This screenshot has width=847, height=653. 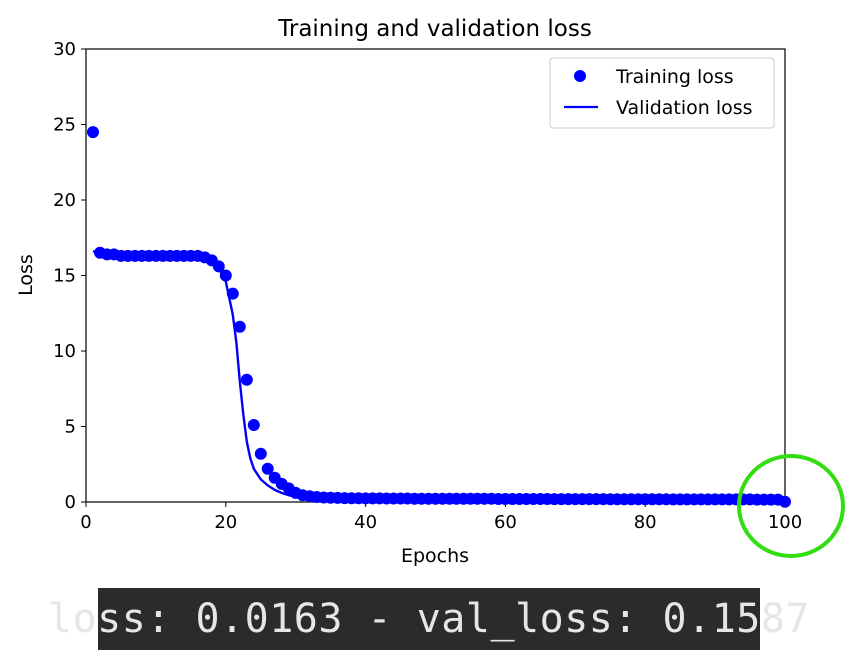 What do you see at coordinates (434, 29) in the screenshot?
I see `chart-title: Training and validation loss` at bounding box center [434, 29].